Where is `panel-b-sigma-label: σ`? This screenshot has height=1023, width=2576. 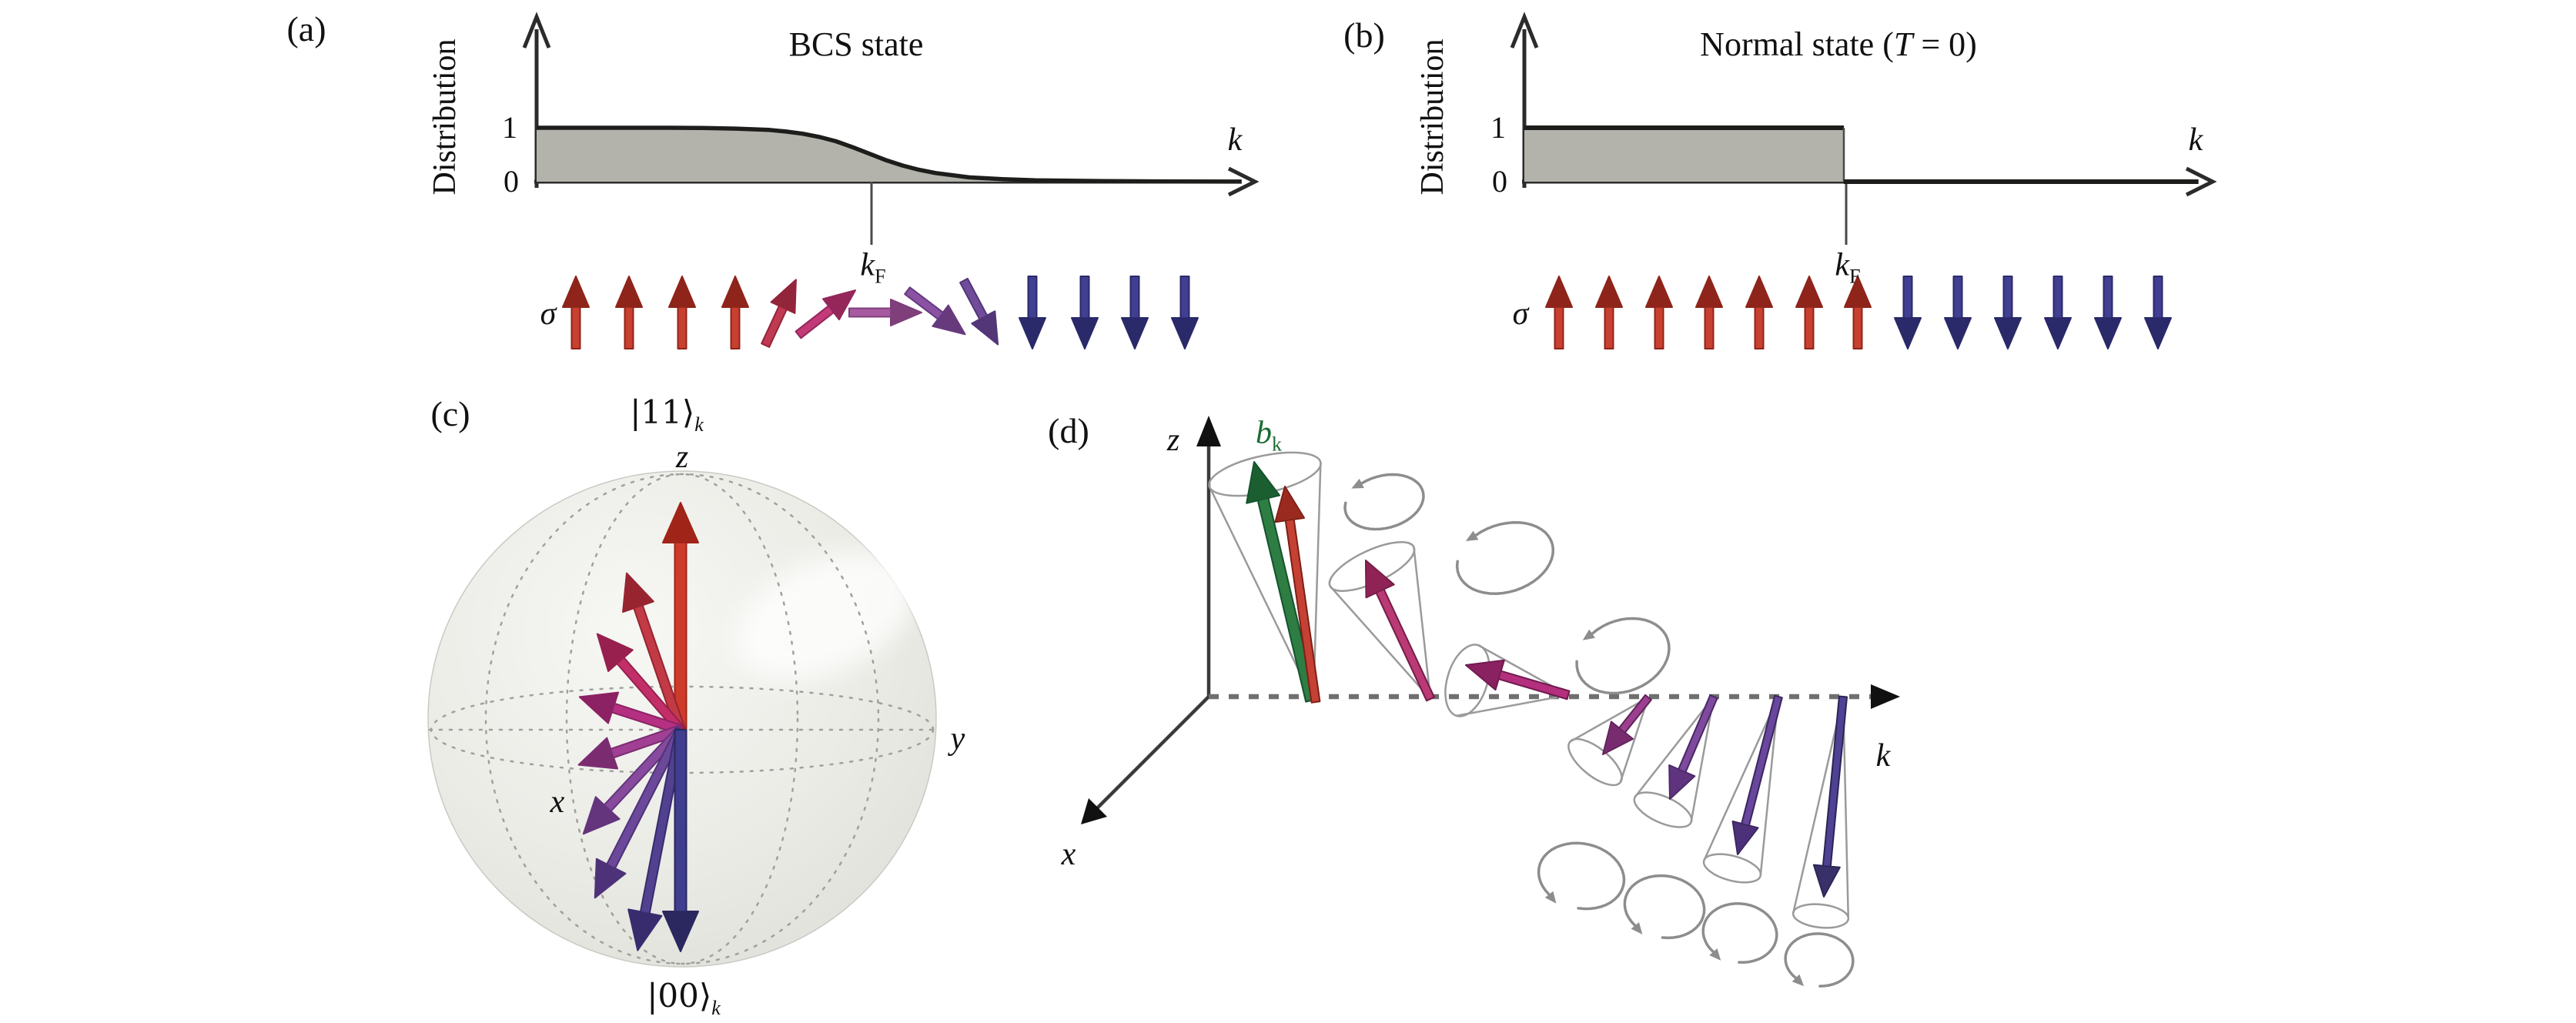
panel-b-sigma-label: σ is located at coordinates (1520, 314).